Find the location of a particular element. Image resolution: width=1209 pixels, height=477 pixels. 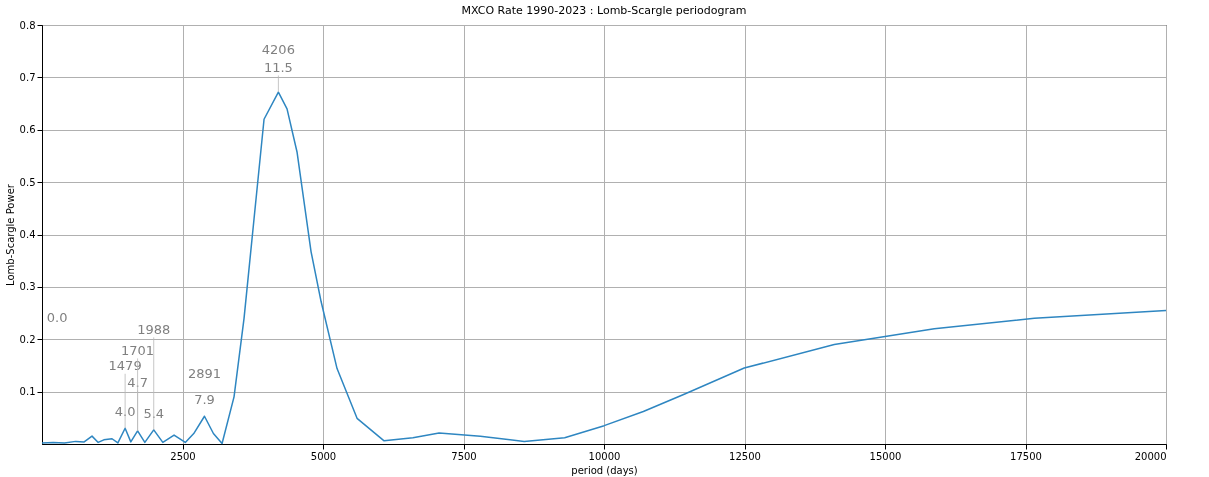

annotation: 1701 is located at coordinates (138, 350).